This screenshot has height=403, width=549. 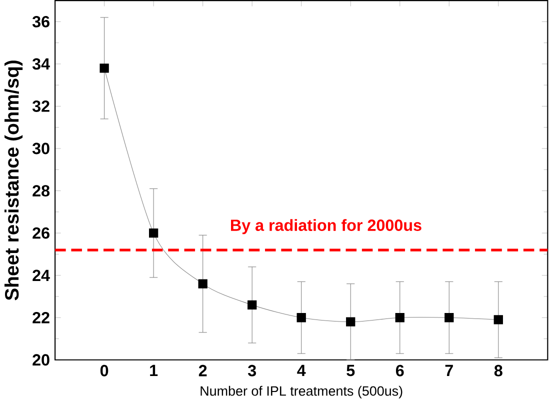 I want to click on y-tick-label: 32, so click(x=41, y=106).